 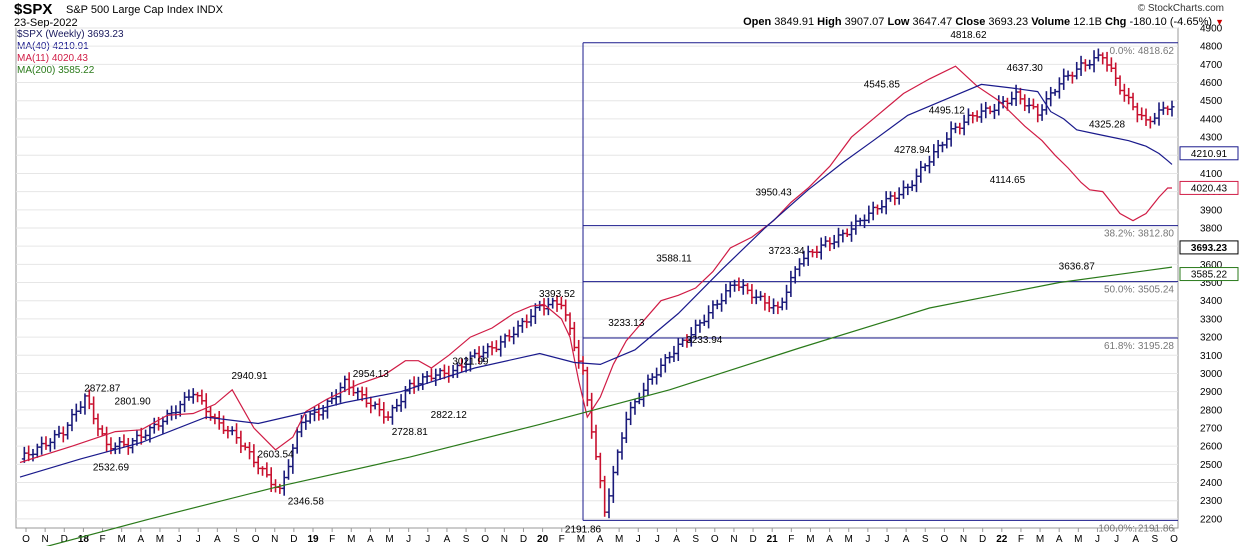 I want to click on close-label: Close, so click(x=970, y=22).